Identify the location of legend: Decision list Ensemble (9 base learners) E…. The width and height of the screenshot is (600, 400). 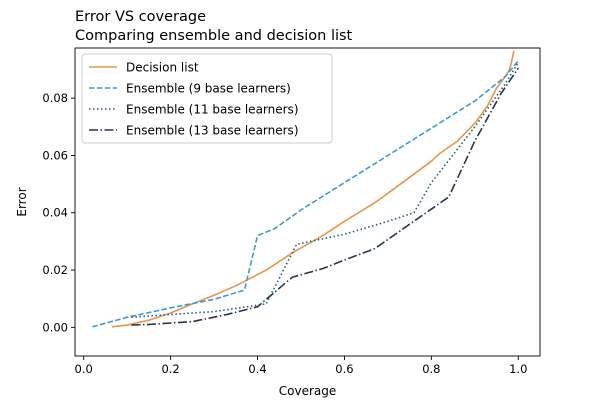
(207, 98).